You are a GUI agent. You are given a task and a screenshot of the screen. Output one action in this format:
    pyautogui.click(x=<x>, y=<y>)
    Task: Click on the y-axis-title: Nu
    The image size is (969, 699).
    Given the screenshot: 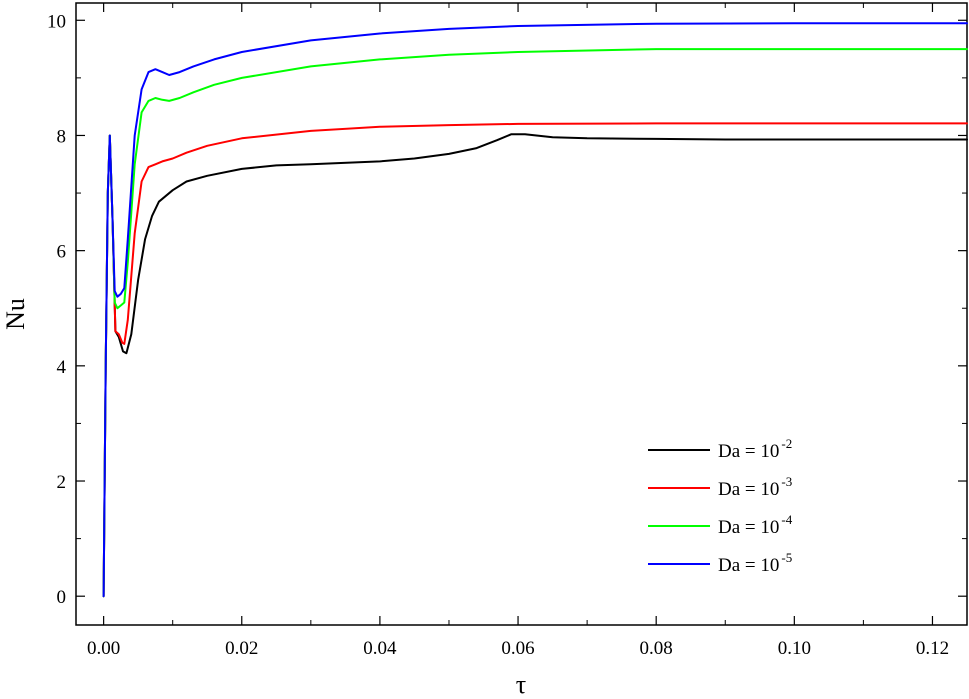 What is the action you would take?
    pyautogui.click(x=15, y=314)
    